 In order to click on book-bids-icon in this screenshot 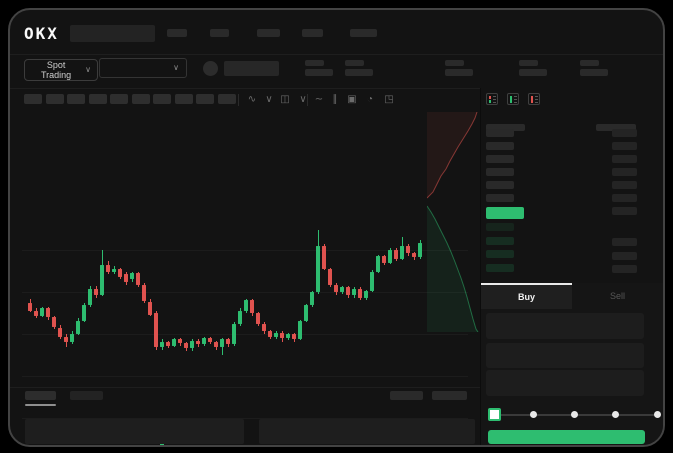, I will do `click(513, 99)`.